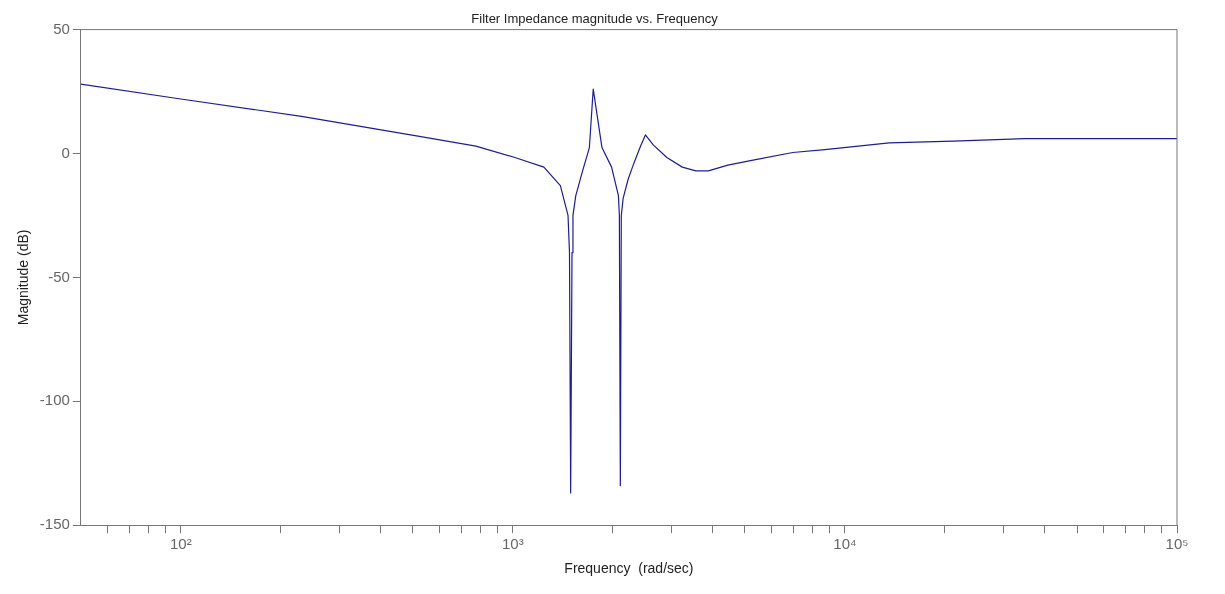 This screenshot has width=1225, height=594. I want to click on x-tick-label: 10⁵, so click(1177, 544).